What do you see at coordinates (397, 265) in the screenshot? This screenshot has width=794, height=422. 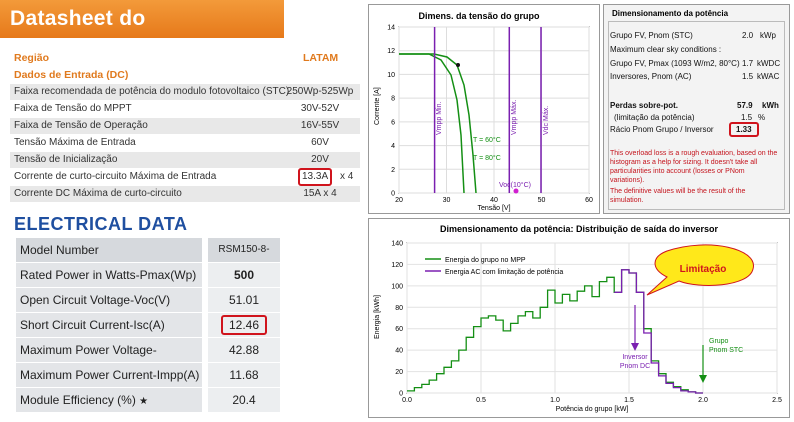 I see `d-ytick: 120` at bounding box center [397, 265].